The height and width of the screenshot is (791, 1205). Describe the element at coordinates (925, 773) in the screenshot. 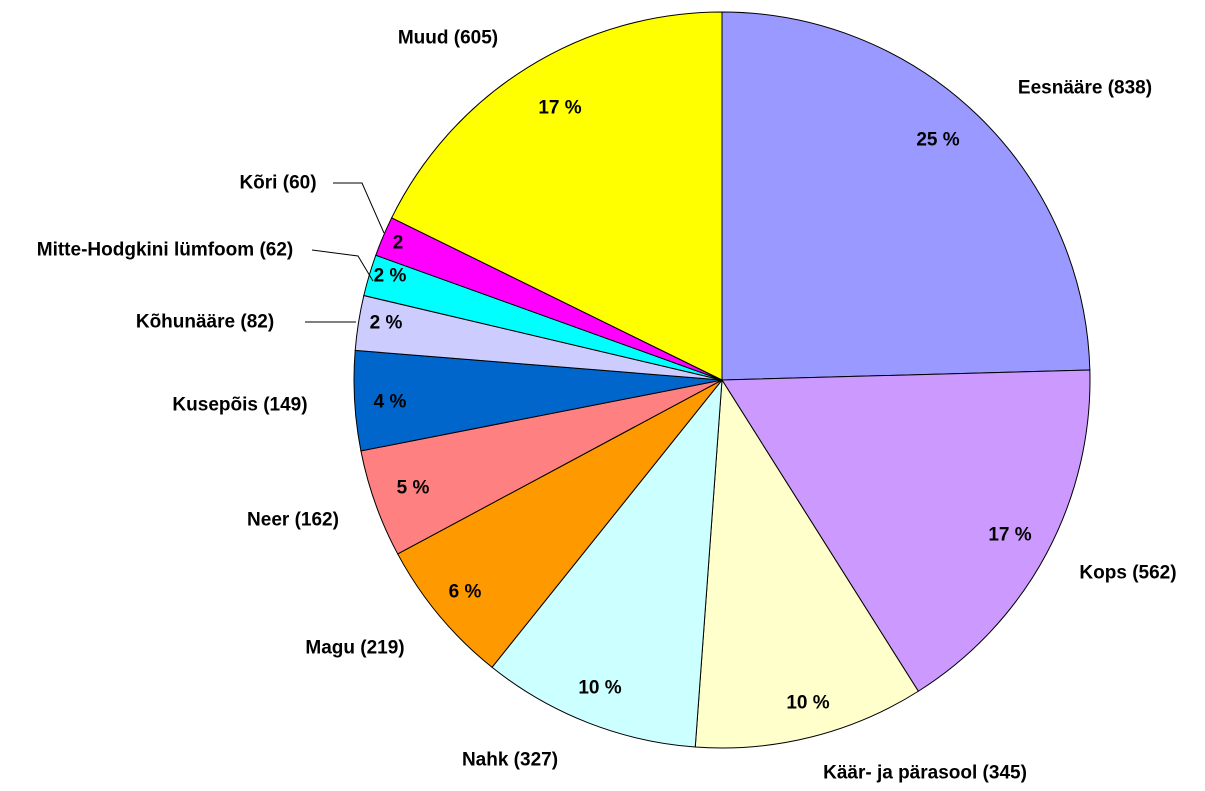

I see `category-label: Käär- ja pärasool (345)` at that location.